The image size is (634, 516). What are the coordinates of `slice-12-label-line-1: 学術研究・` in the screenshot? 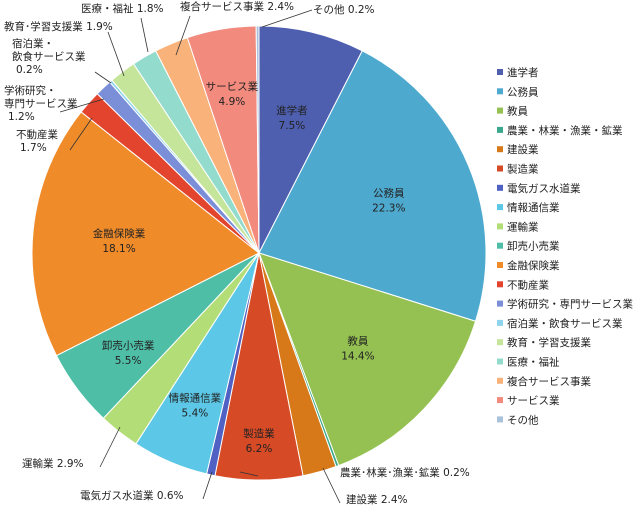 It's located at (30, 90).